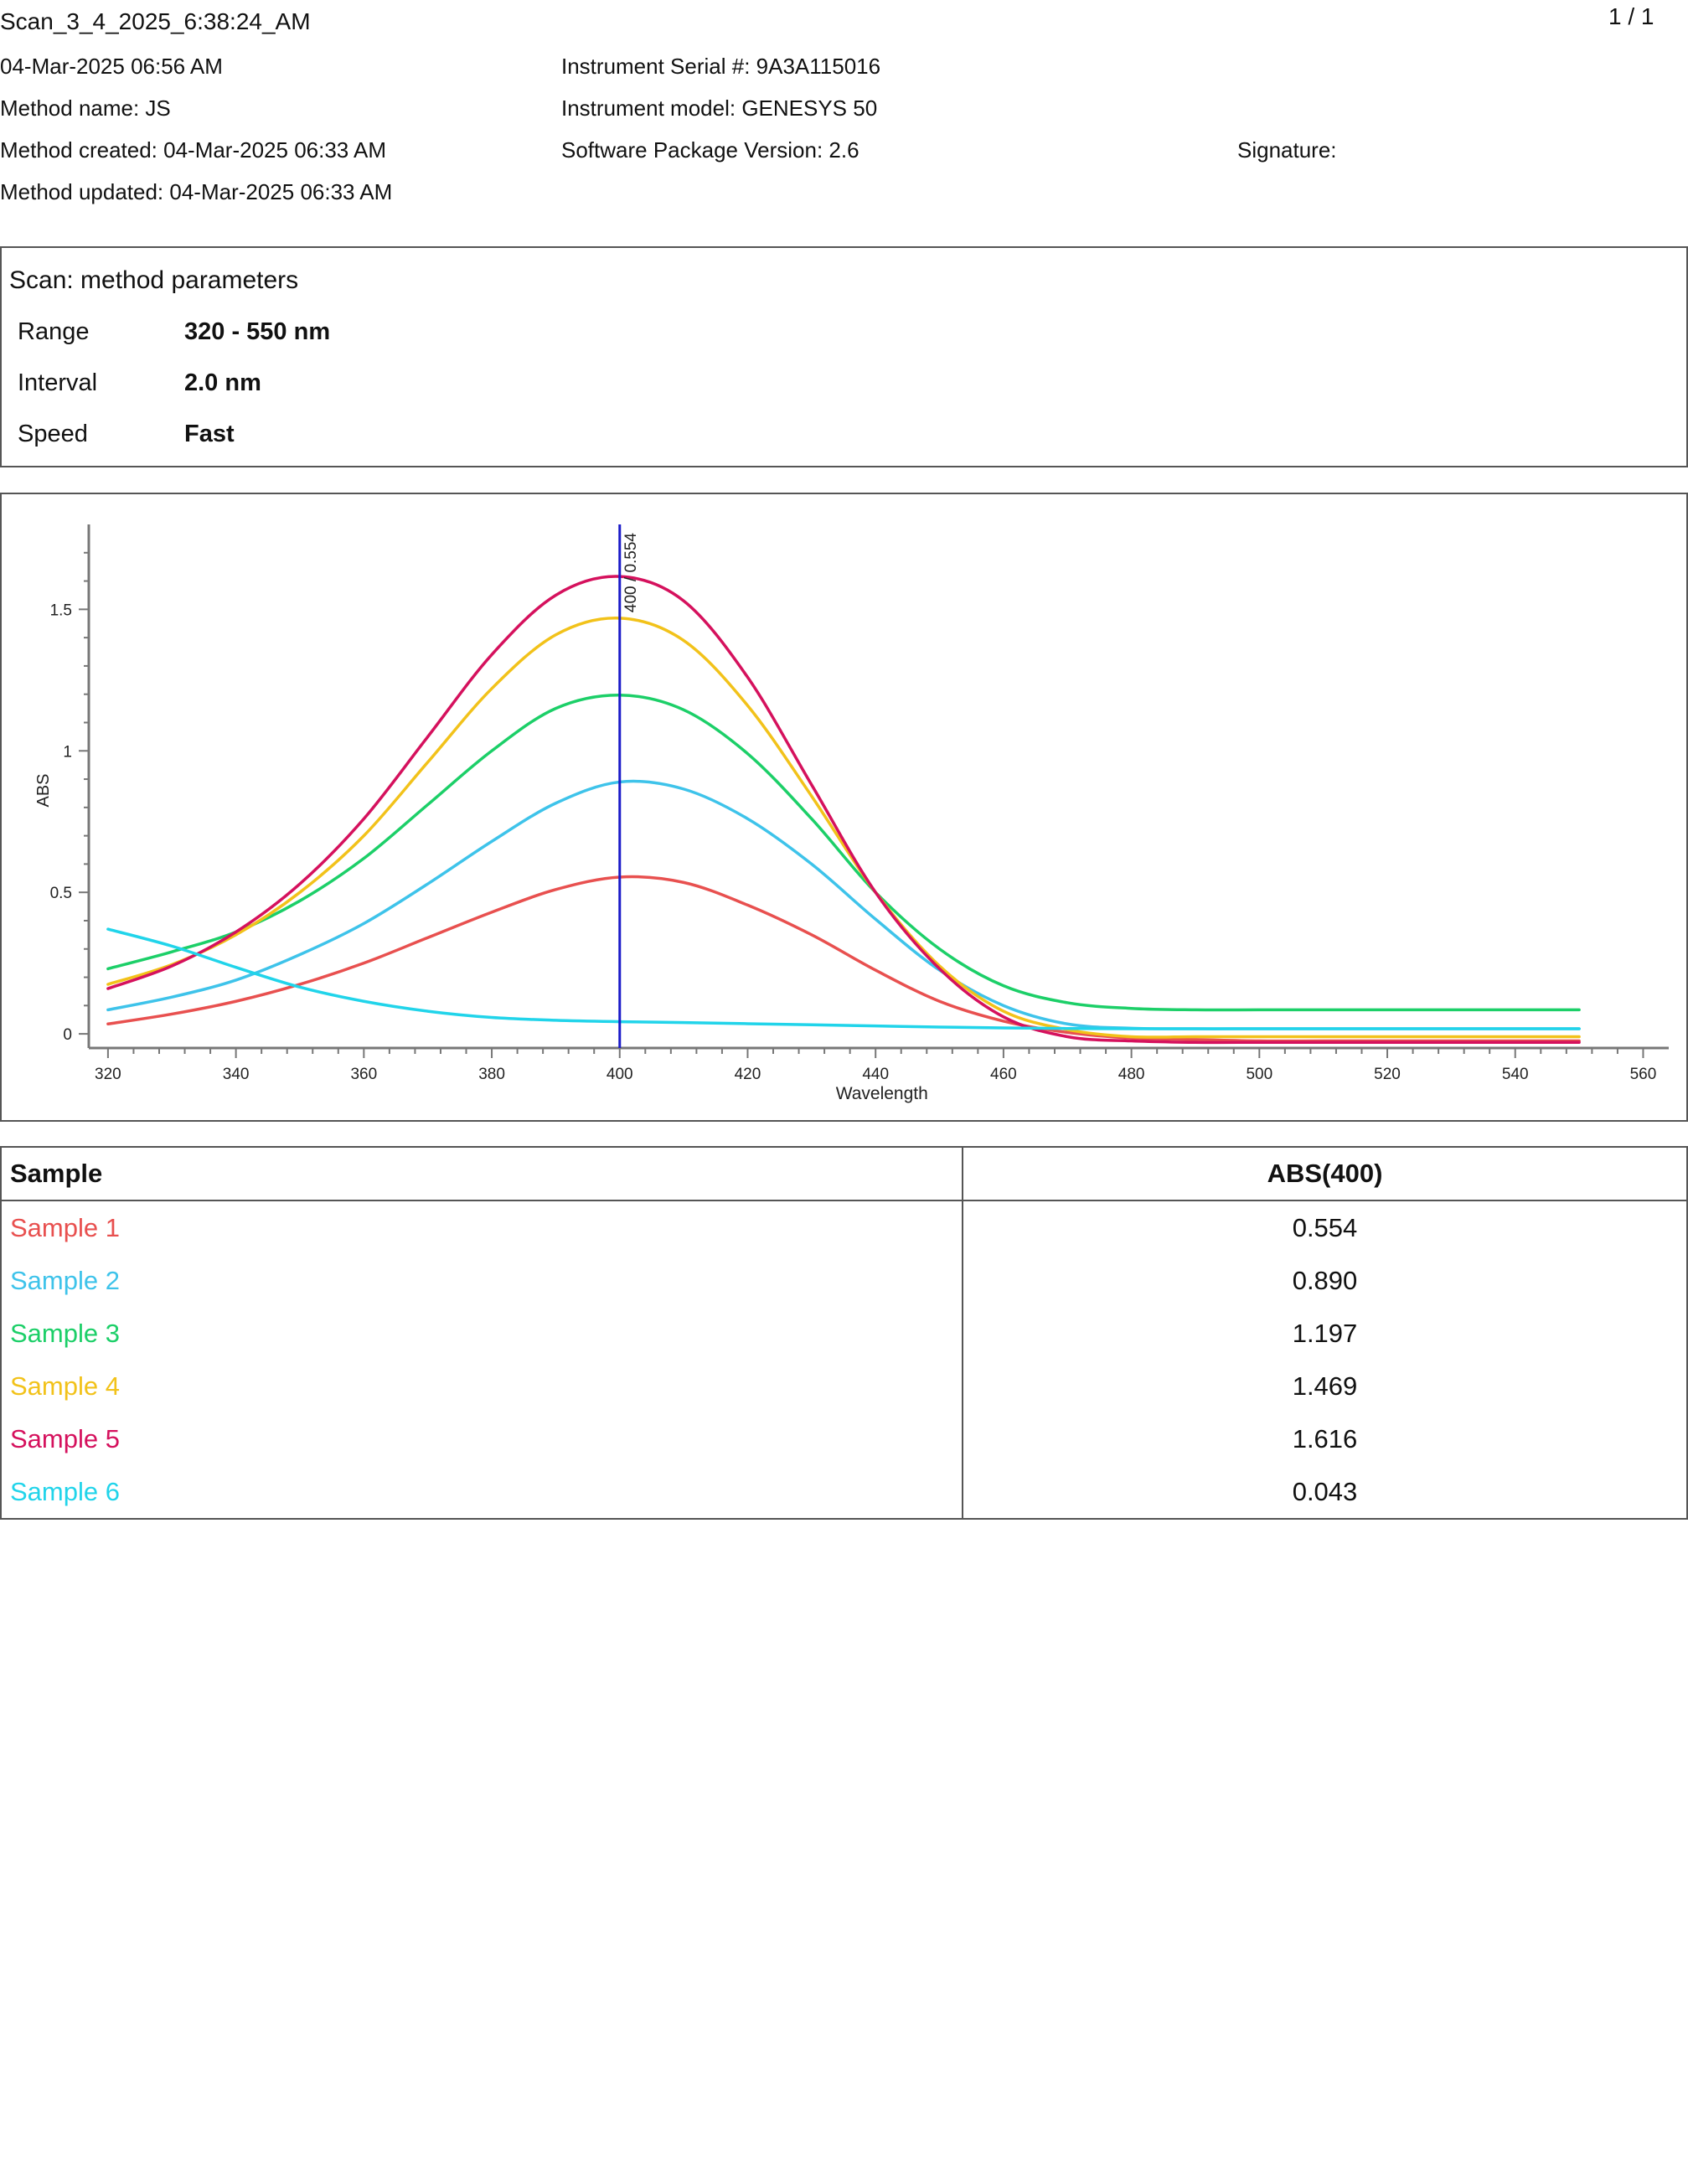 The height and width of the screenshot is (2184, 1688). What do you see at coordinates (491, 1074) in the screenshot?
I see `x-tick-label: 380` at bounding box center [491, 1074].